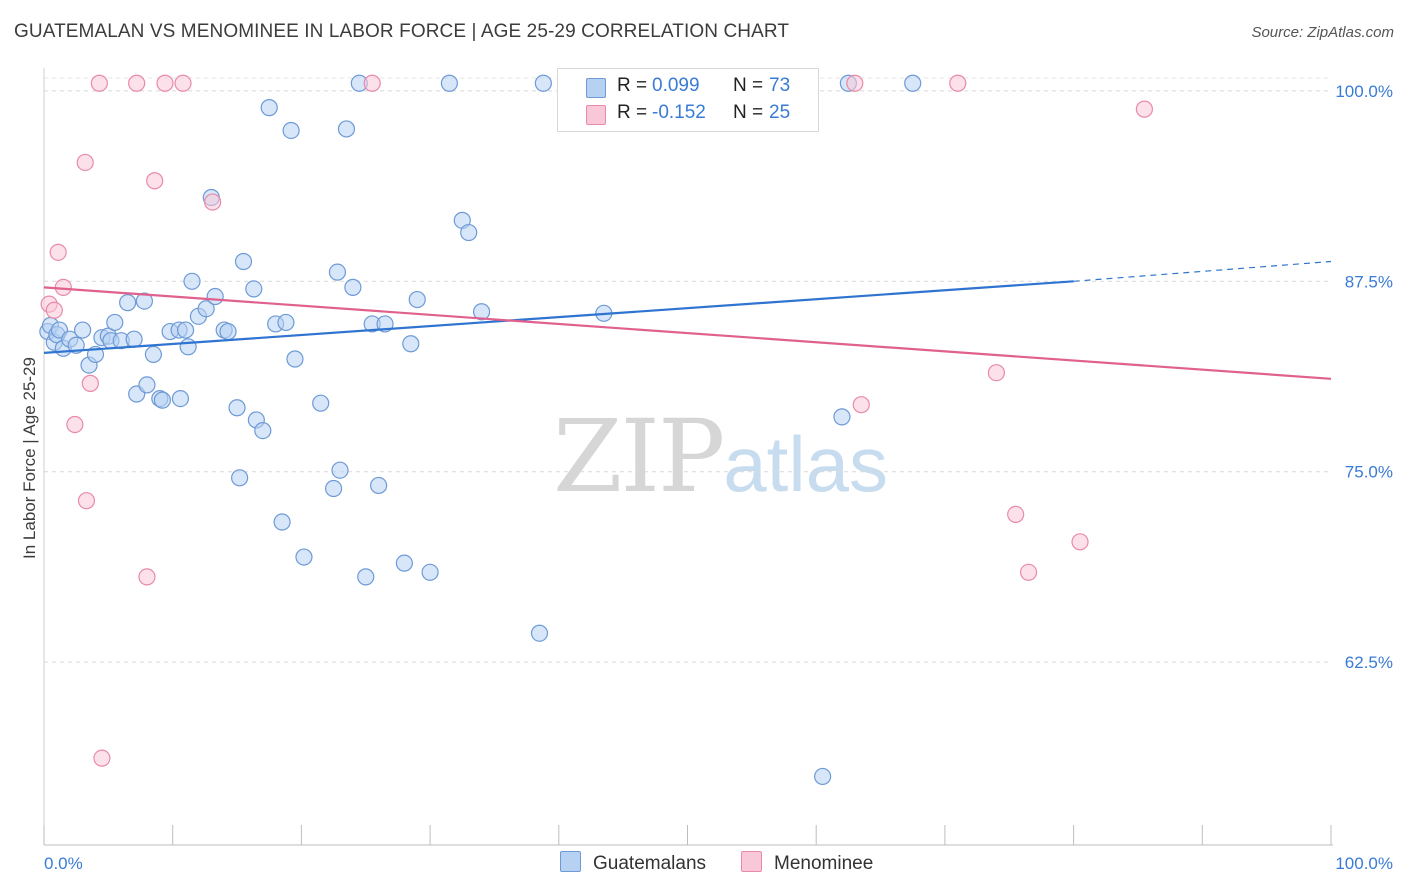 This screenshot has width=1406, height=892. What do you see at coordinates (780, 85) in the screenshot?
I see `n-value: 73` at bounding box center [780, 85].